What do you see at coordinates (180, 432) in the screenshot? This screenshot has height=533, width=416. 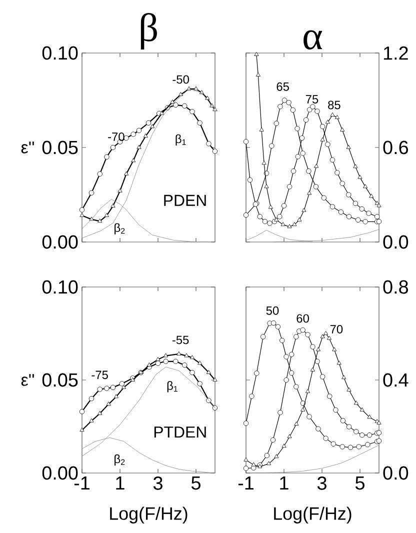 I see `annotation: PTDEN` at bounding box center [180, 432].